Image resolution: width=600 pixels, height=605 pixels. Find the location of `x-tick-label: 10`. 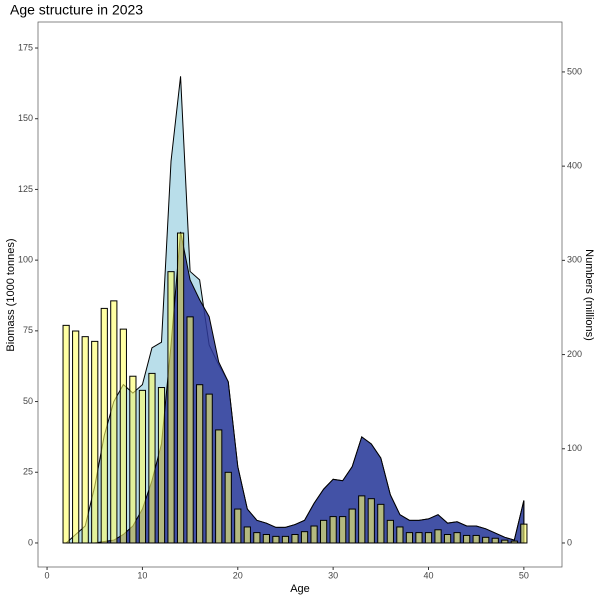

x-tick-label: 10 is located at coordinates (142, 575).